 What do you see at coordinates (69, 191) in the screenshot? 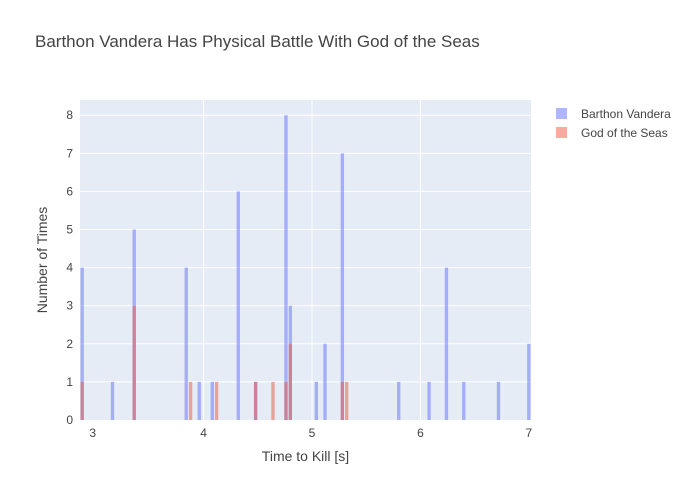
I see `y-tick-label: 6` at bounding box center [69, 191].